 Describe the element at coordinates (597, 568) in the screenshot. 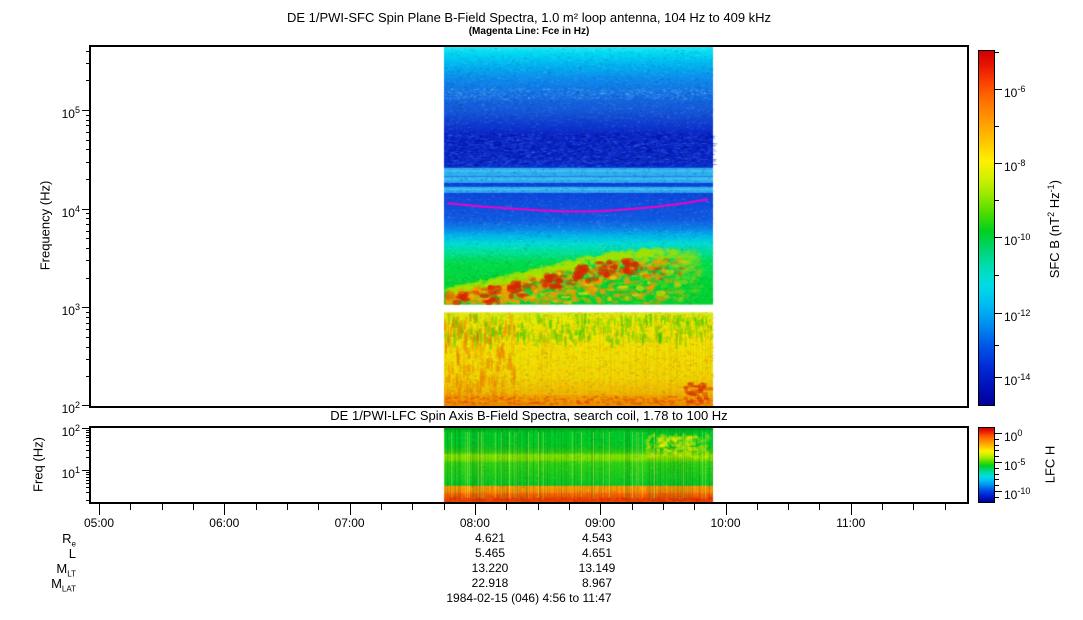

I see `annotation-value: 13.149` at that location.